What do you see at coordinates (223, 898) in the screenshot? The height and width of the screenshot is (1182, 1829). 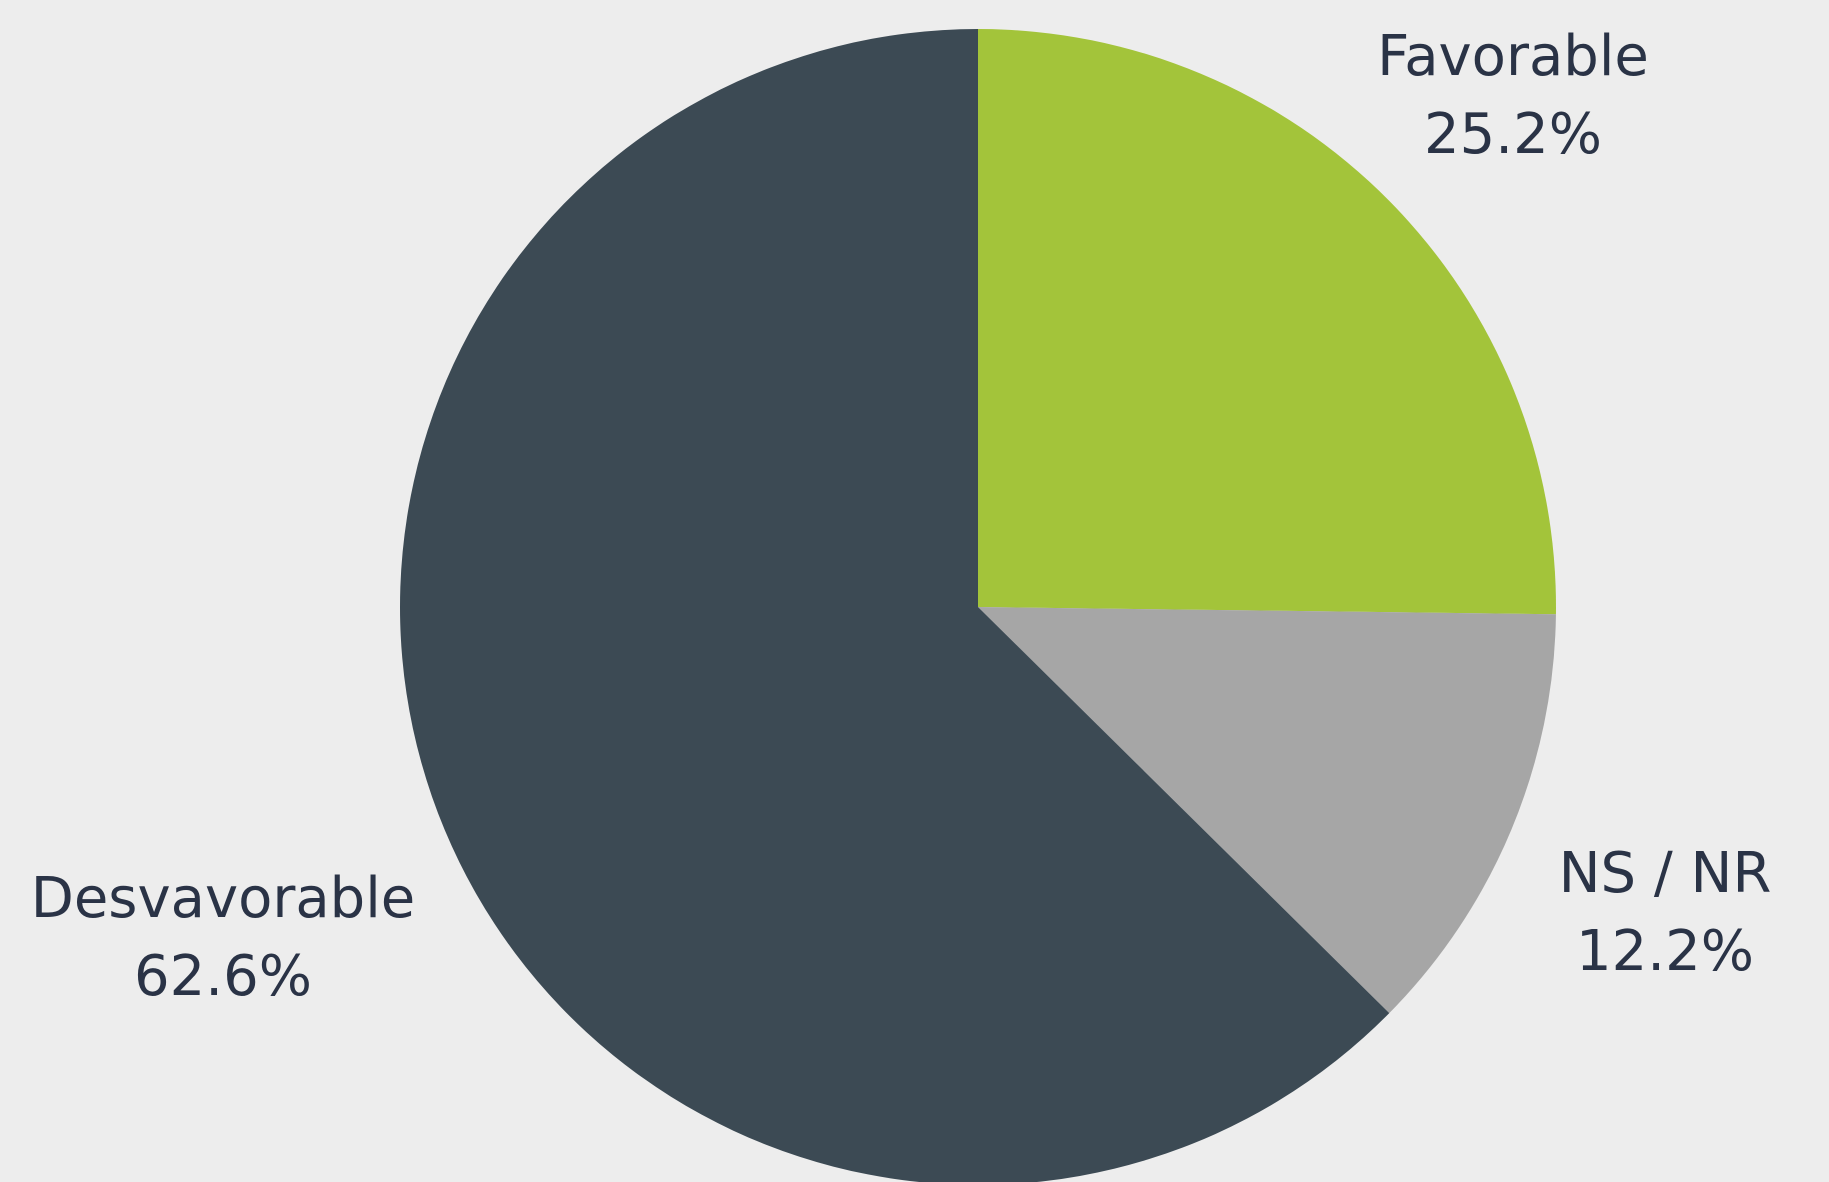 I see `slice-name-label: Desvavorable` at bounding box center [223, 898].